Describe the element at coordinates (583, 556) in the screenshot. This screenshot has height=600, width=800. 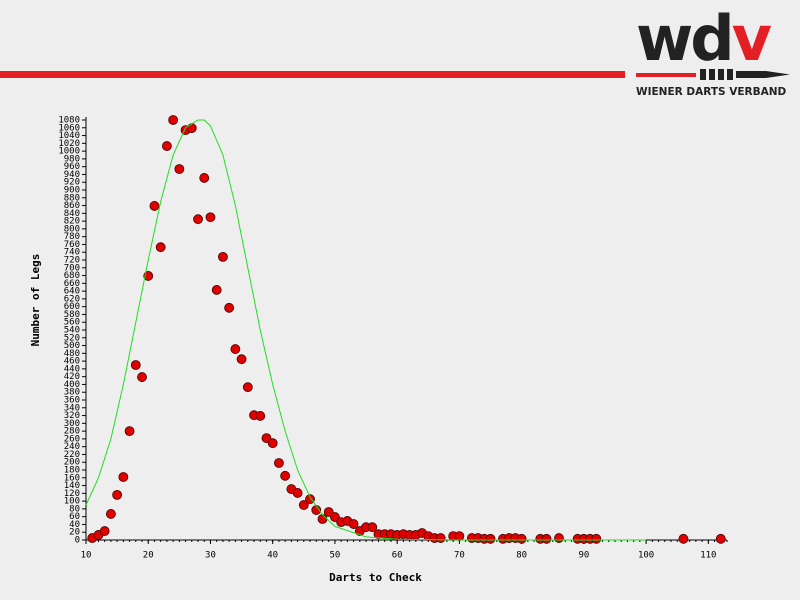
I see `x-tick-label: 90` at that location.